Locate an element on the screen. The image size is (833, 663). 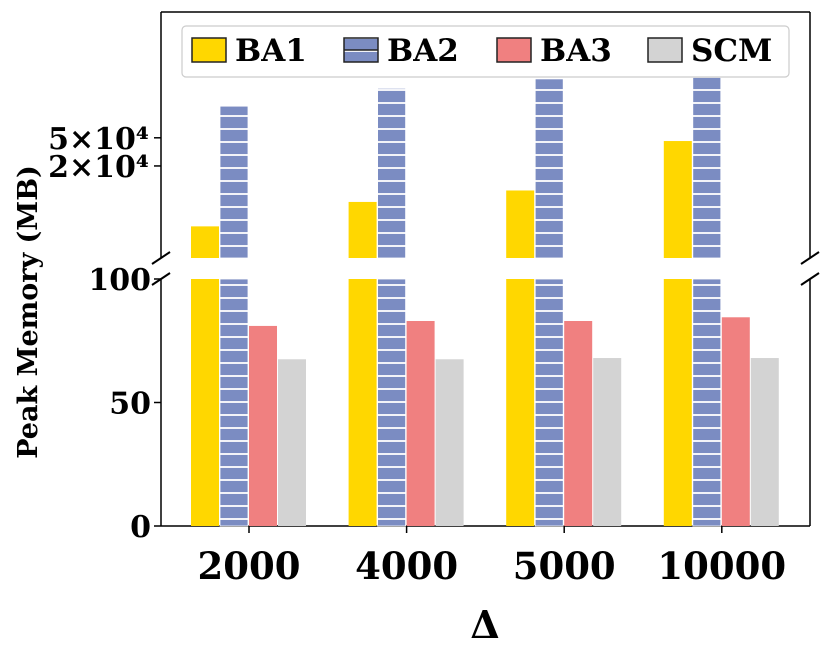
legend-label-ba2: BA2 is located at coordinates (423, 51).